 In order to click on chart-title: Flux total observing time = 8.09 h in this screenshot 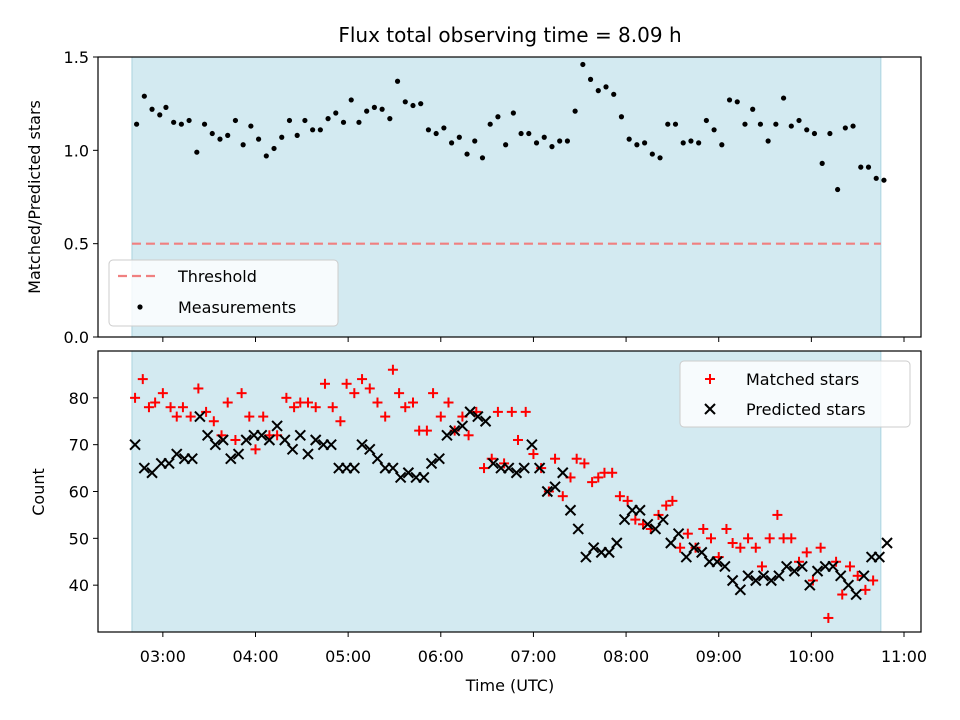, I will do `click(509, 35)`.